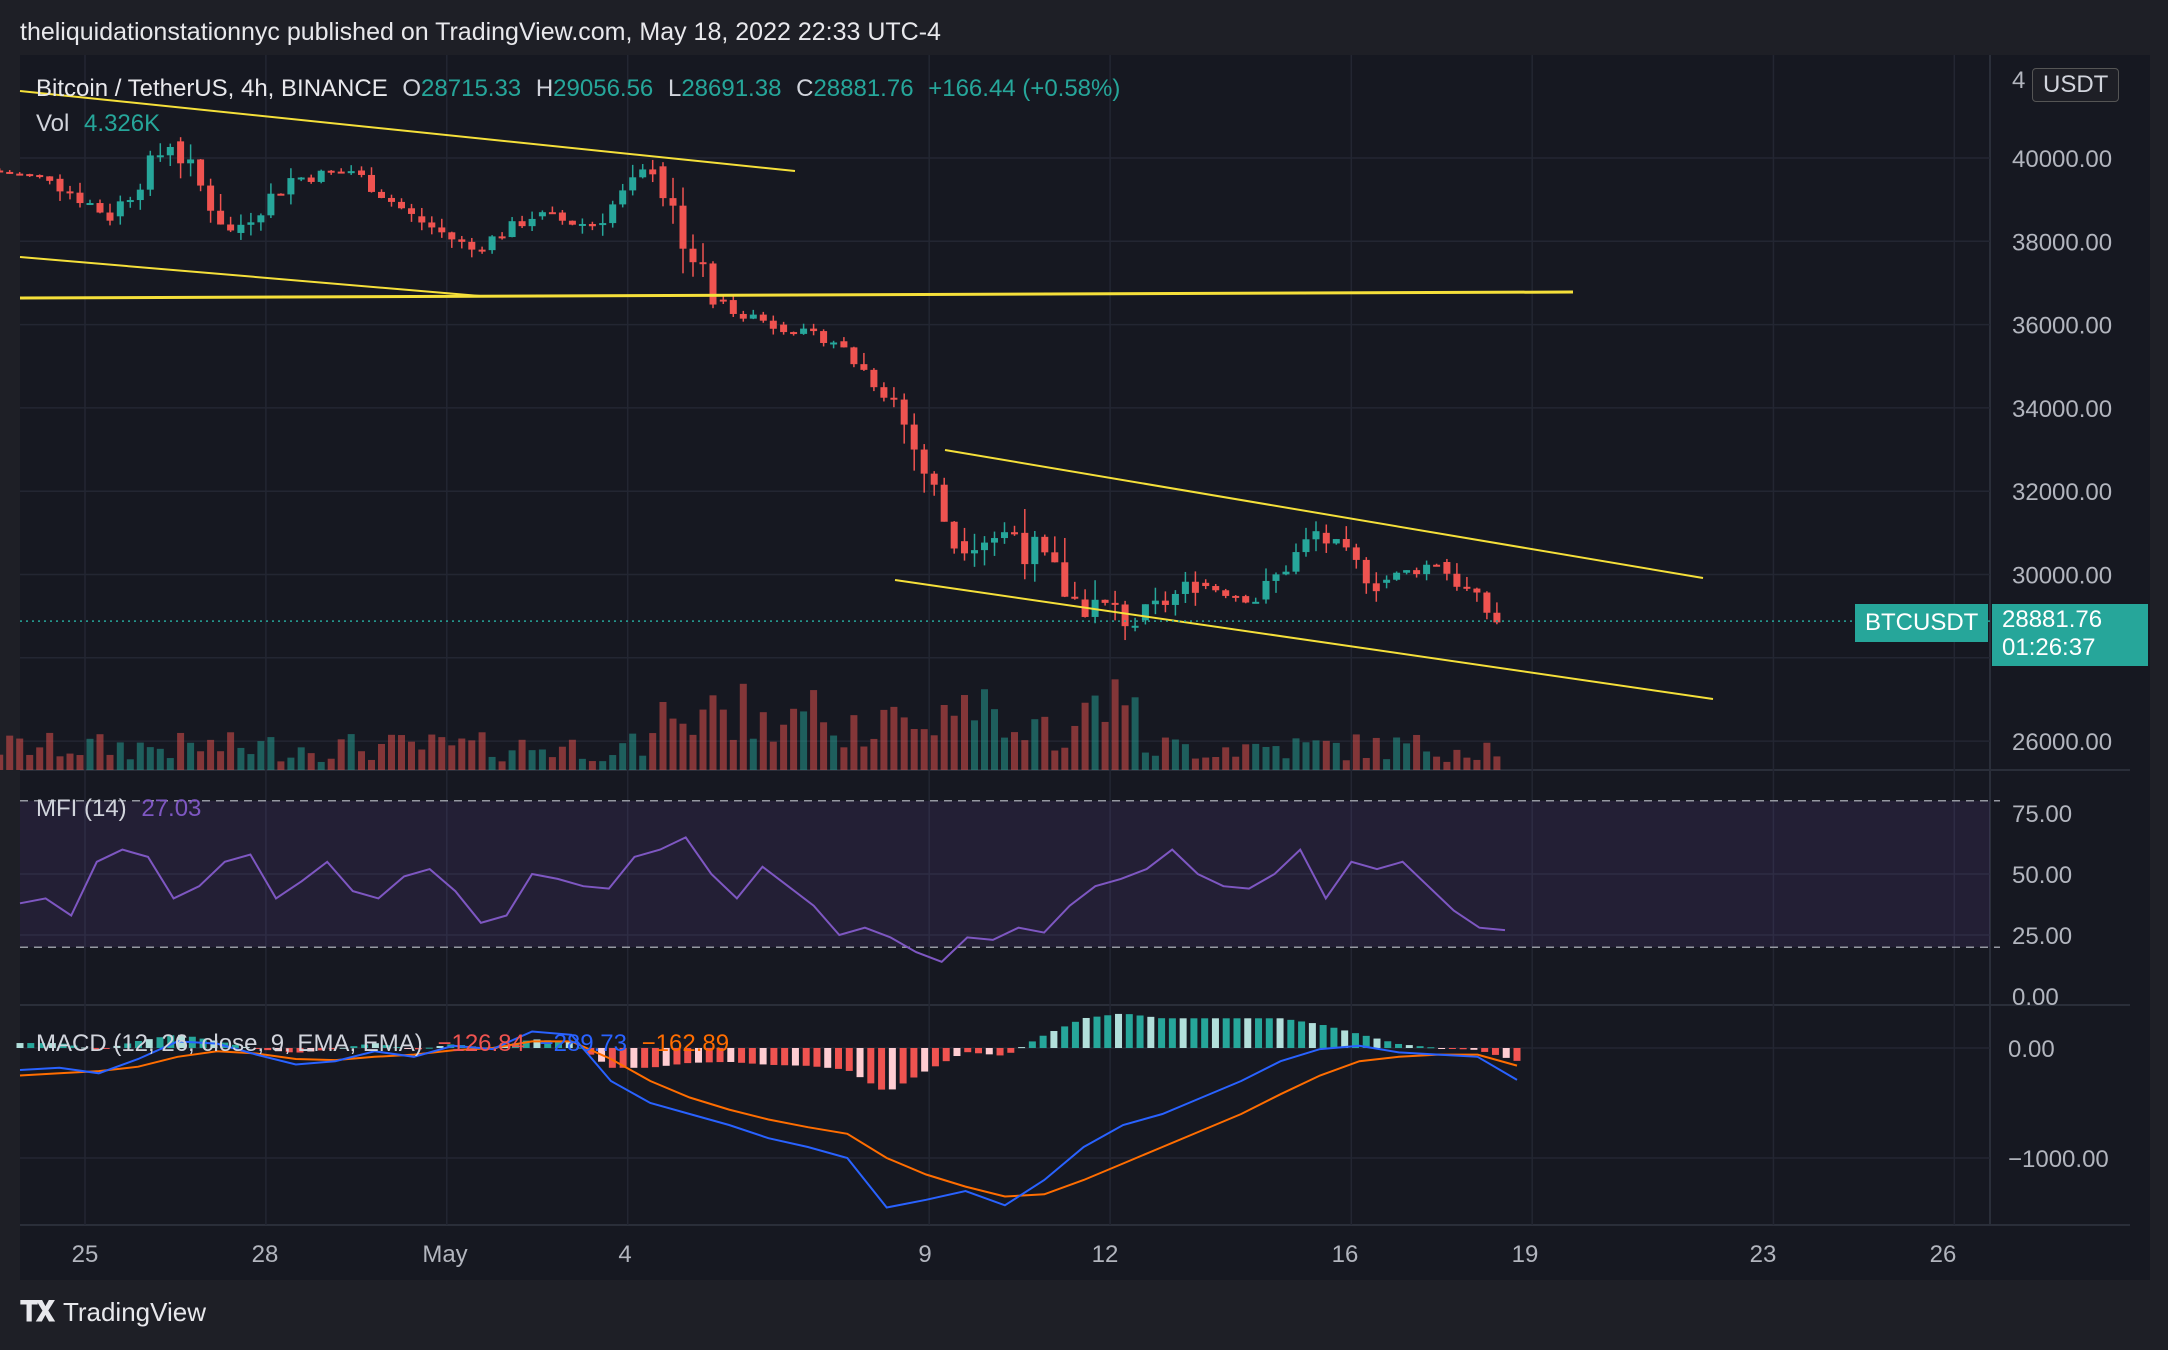 The height and width of the screenshot is (1350, 2168). Describe the element at coordinates (768, 1111) in the screenshot. I see `macd-series` at that location.